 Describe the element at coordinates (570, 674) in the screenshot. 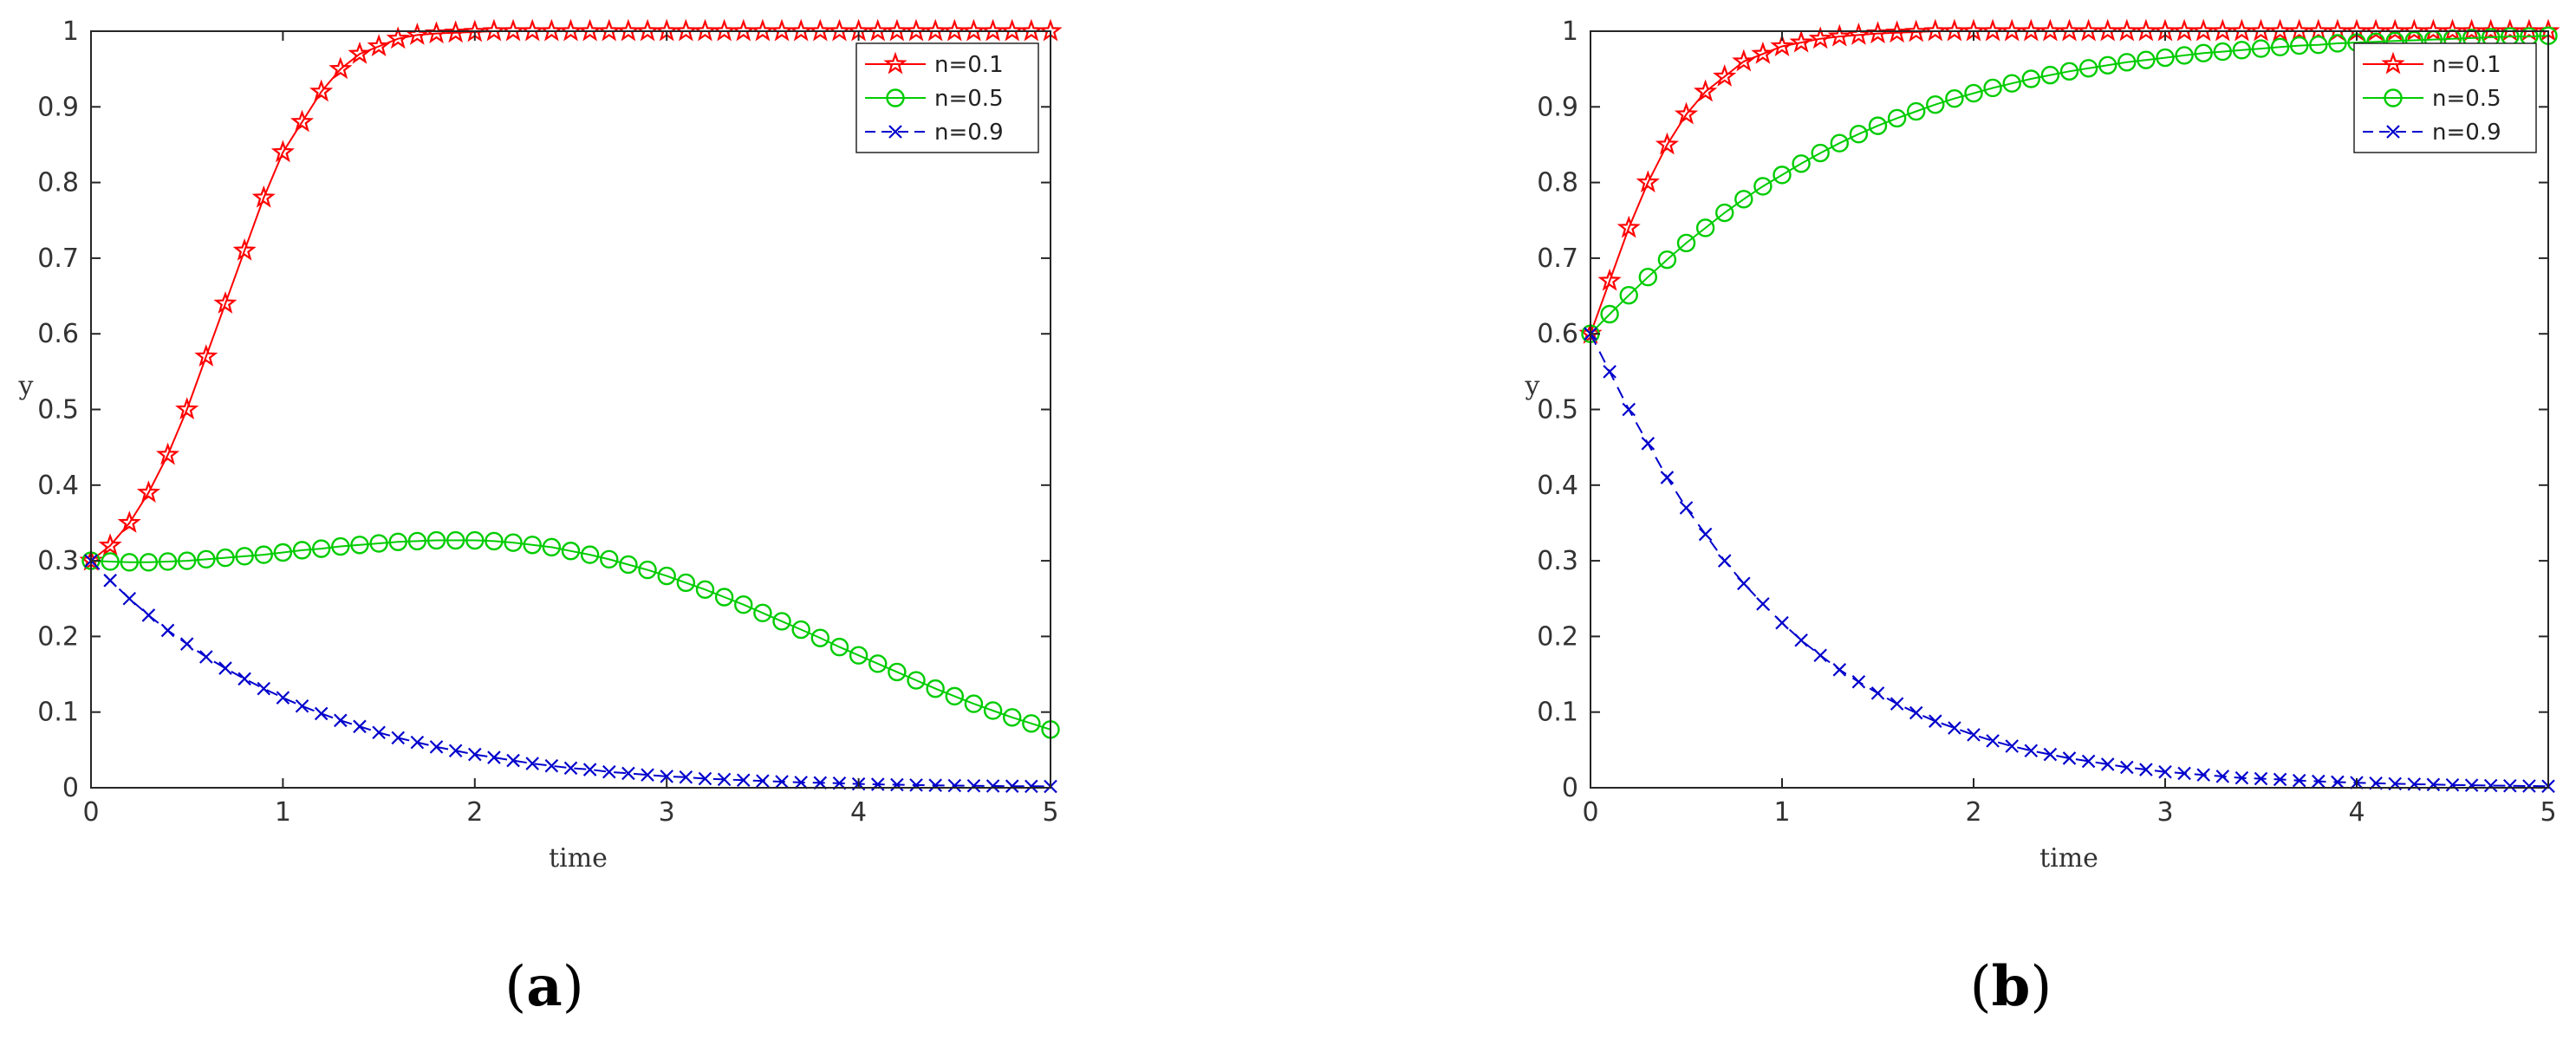

I see `series-n=0.9-a` at that location.